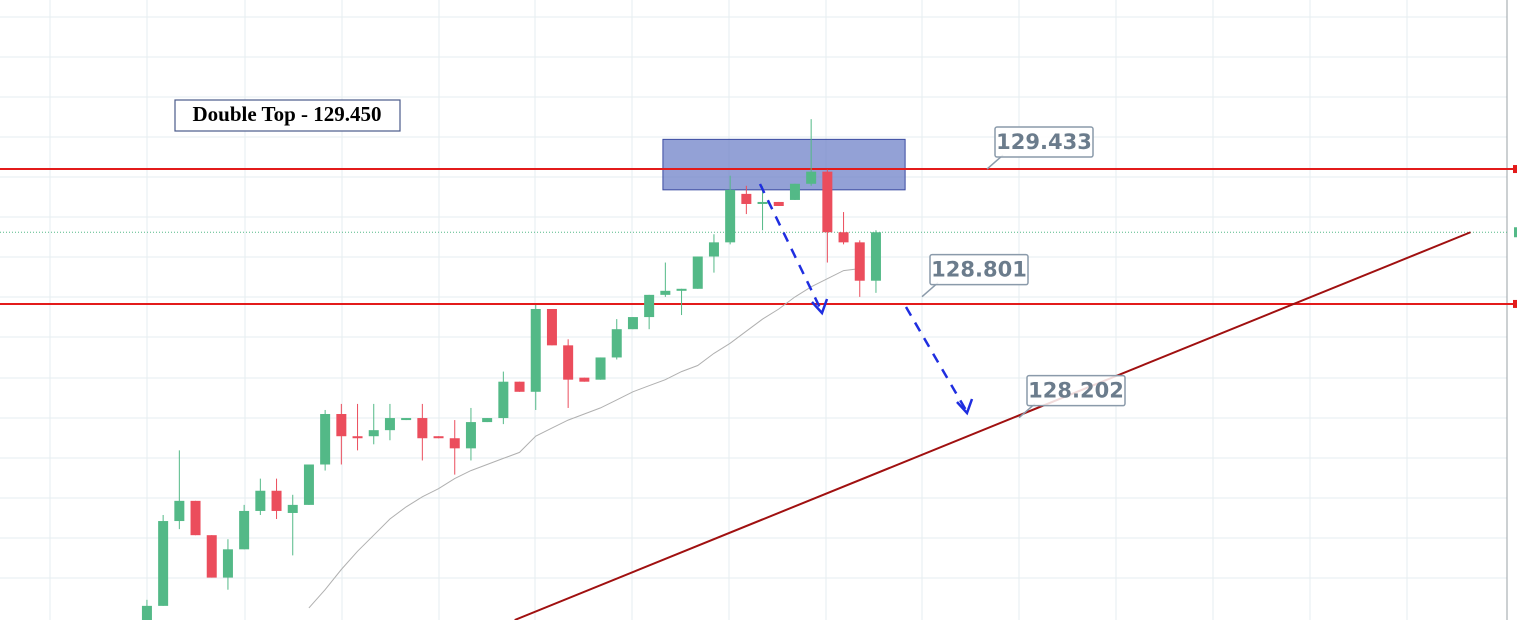  What do you see at coordinates (1515, 232) in the screenshot?
I see `last-price-marker` at bounding box center [1515, 232].